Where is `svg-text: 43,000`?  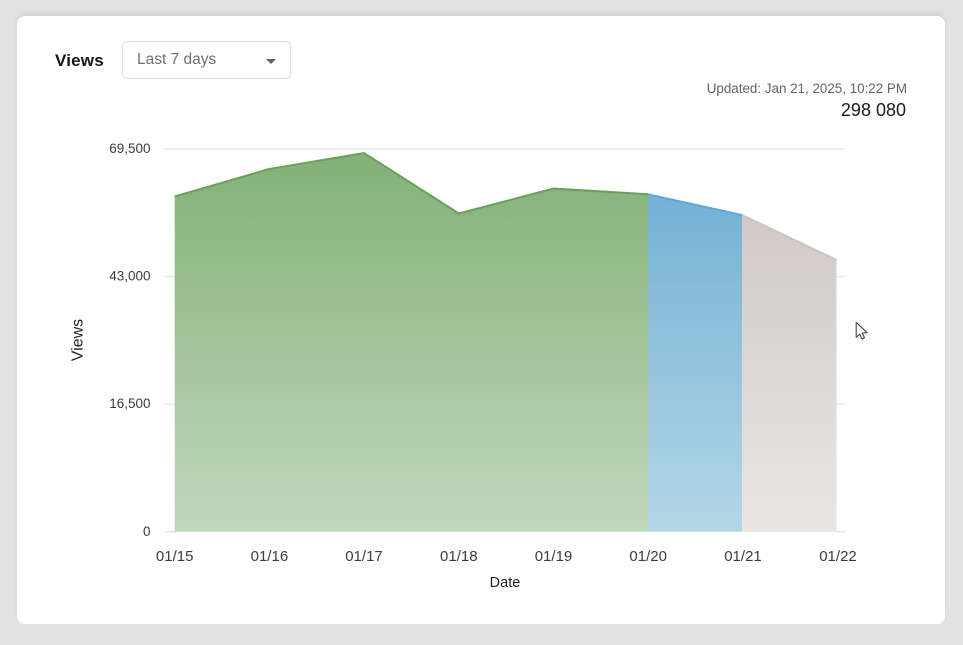
svg-text: 43,000 is located at coordinates (129, 276).